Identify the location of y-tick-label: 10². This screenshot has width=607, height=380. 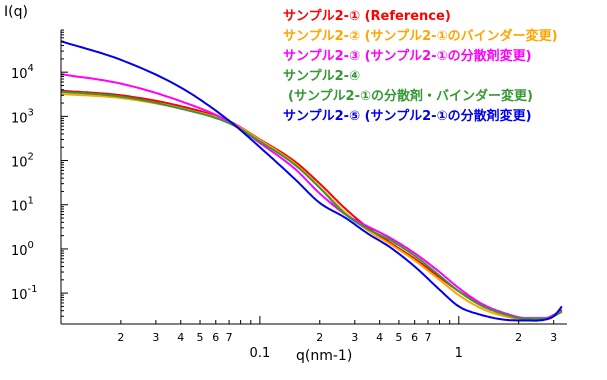
(22, 161).